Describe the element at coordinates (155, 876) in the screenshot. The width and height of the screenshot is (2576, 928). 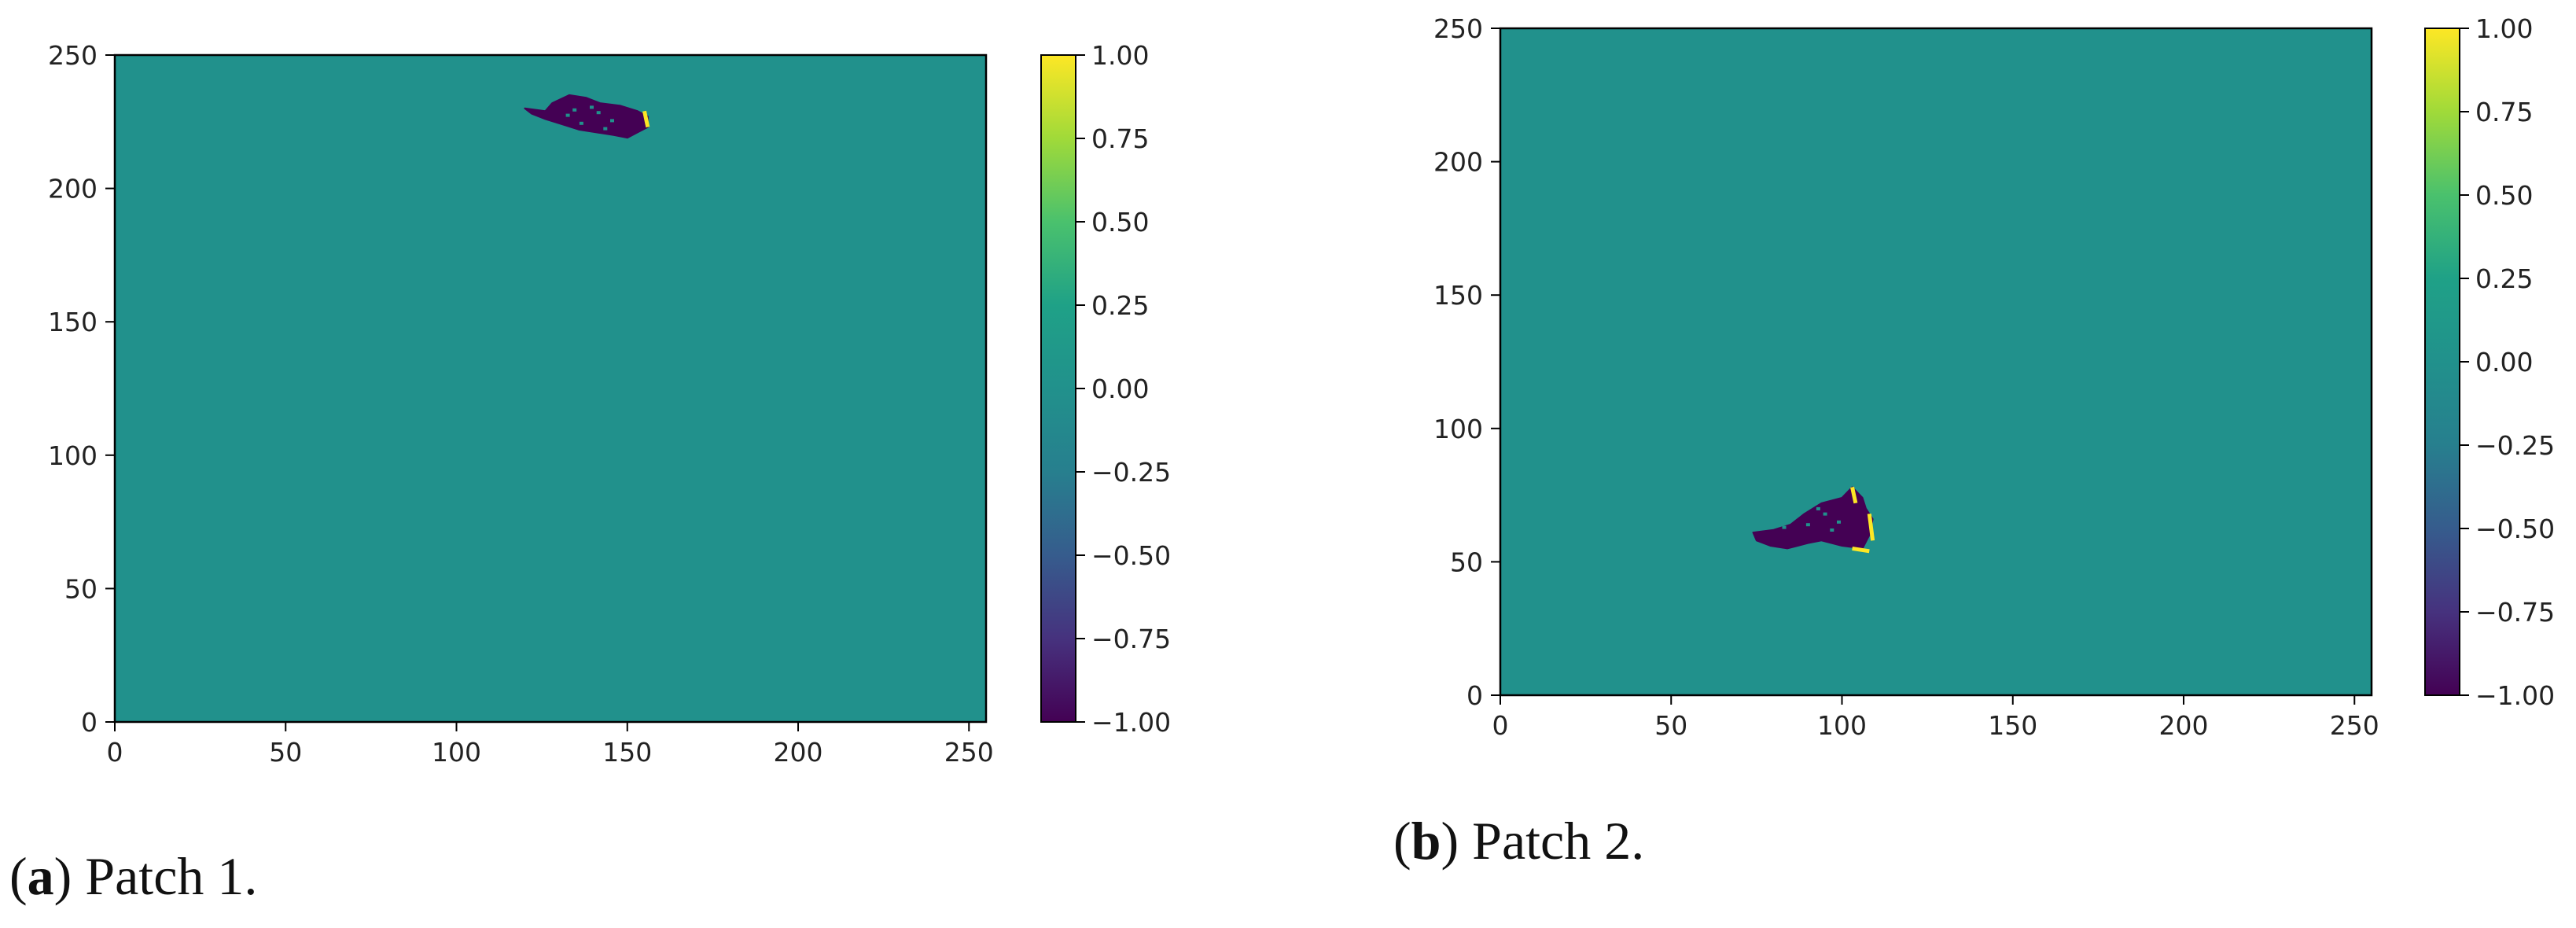
I see `caption-a-text: ) Patch 1.` at that location.